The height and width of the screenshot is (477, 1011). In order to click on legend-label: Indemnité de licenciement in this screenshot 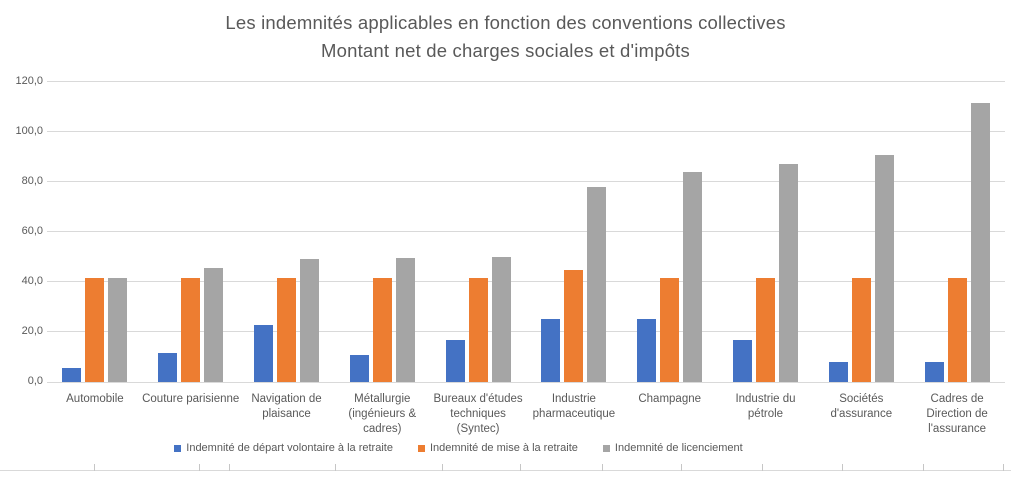, I will do `click(678, 448)`.